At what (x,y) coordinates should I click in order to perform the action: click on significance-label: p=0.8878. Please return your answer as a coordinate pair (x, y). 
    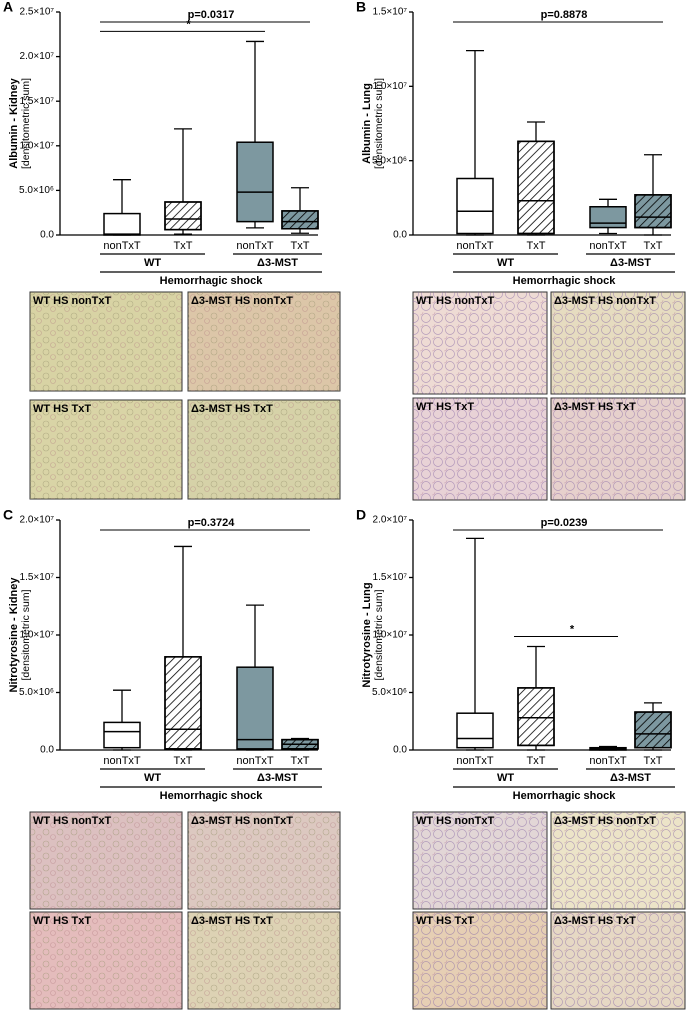
    Looking at the image, I should click on (564, 15).